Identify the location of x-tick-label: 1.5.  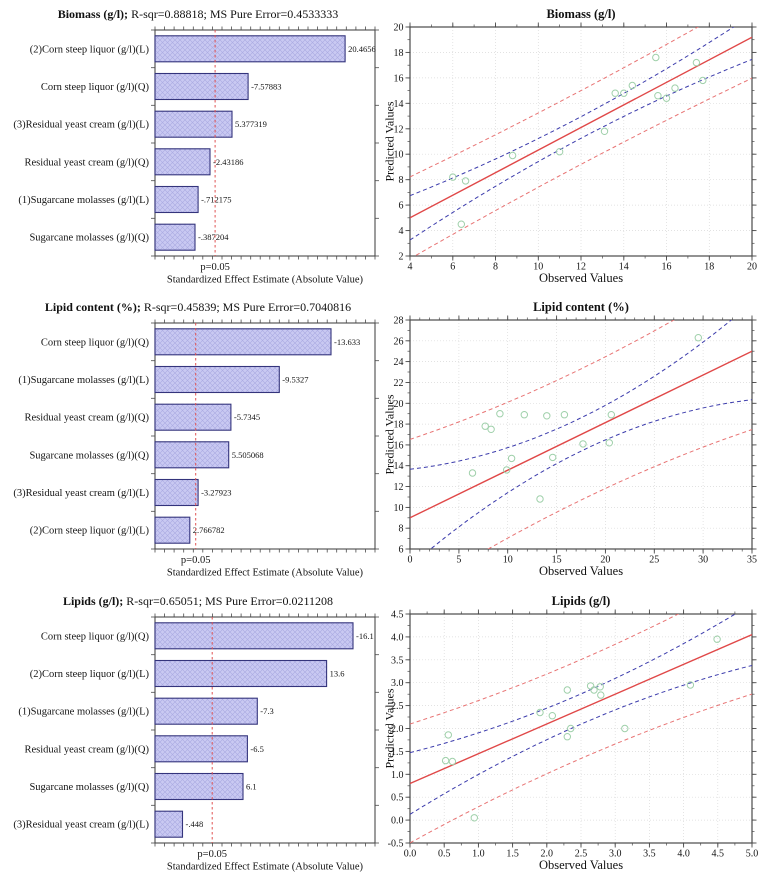
(512, 854).